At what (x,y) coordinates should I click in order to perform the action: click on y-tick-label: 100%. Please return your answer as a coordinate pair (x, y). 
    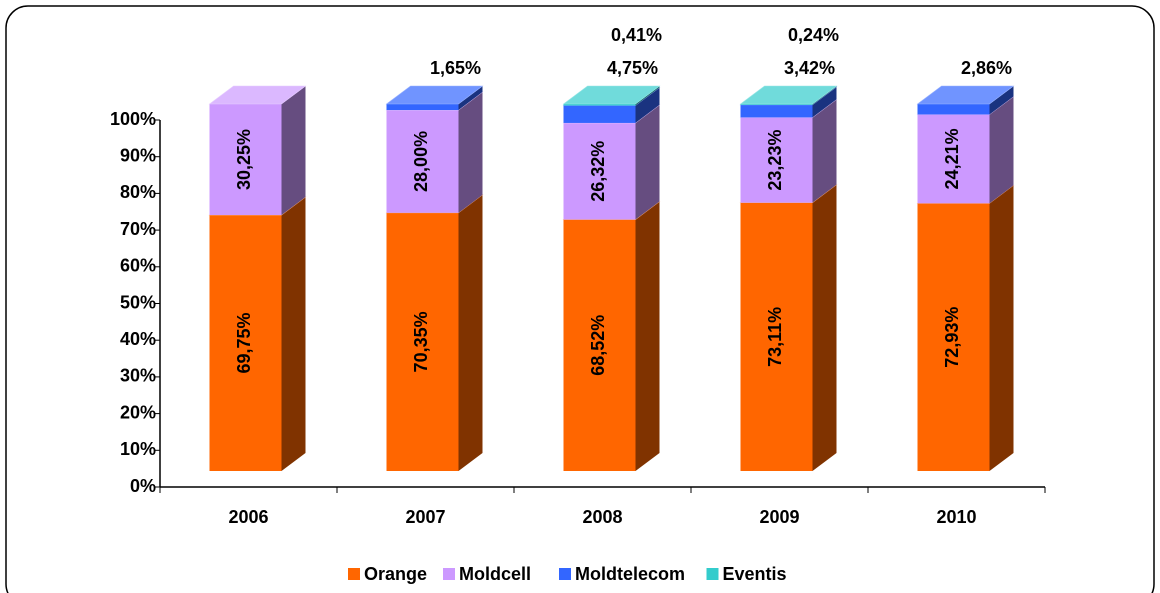
    Looking at the image, I should click on (133, 119).